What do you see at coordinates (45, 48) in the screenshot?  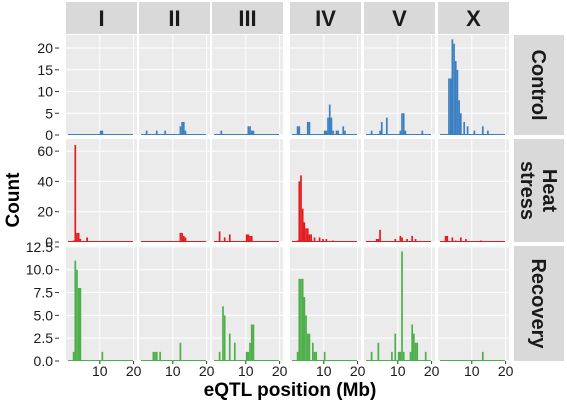 I see `y-tick-label: 20` at bounding box center [45, 48].